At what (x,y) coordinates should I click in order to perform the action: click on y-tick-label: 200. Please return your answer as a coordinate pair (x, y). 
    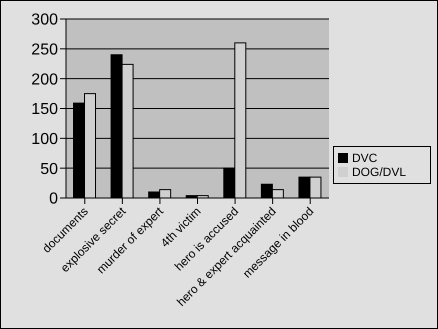
    Looking at the image, I should click on (44, 79).